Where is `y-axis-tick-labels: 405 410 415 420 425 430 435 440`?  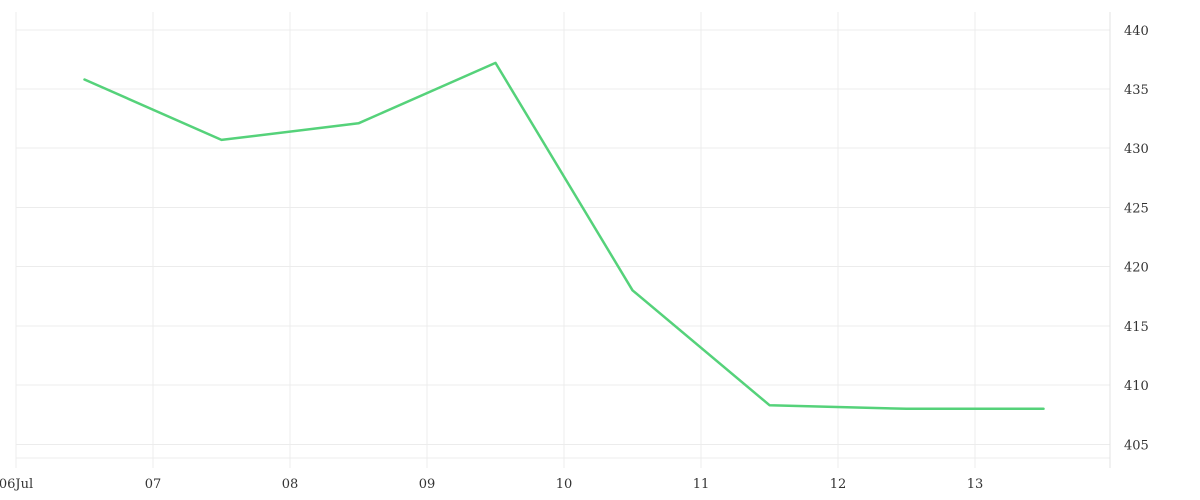
y-axis-tick-labels: 405 410 415 420 425 430 435 440 is located at coordinates (1136, 239).